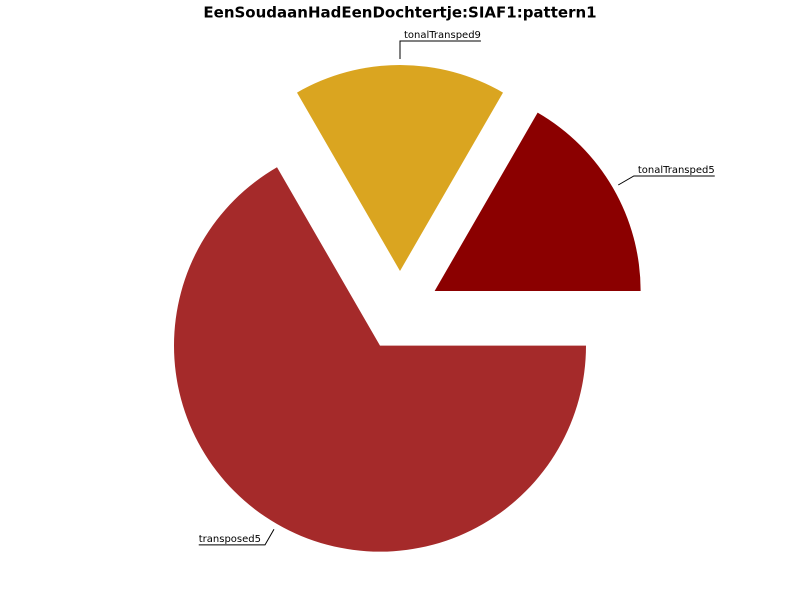 The height and width of the screenshot is (600, 800). I want to click on slice-label: tonalTransped9, so click(442, 35).